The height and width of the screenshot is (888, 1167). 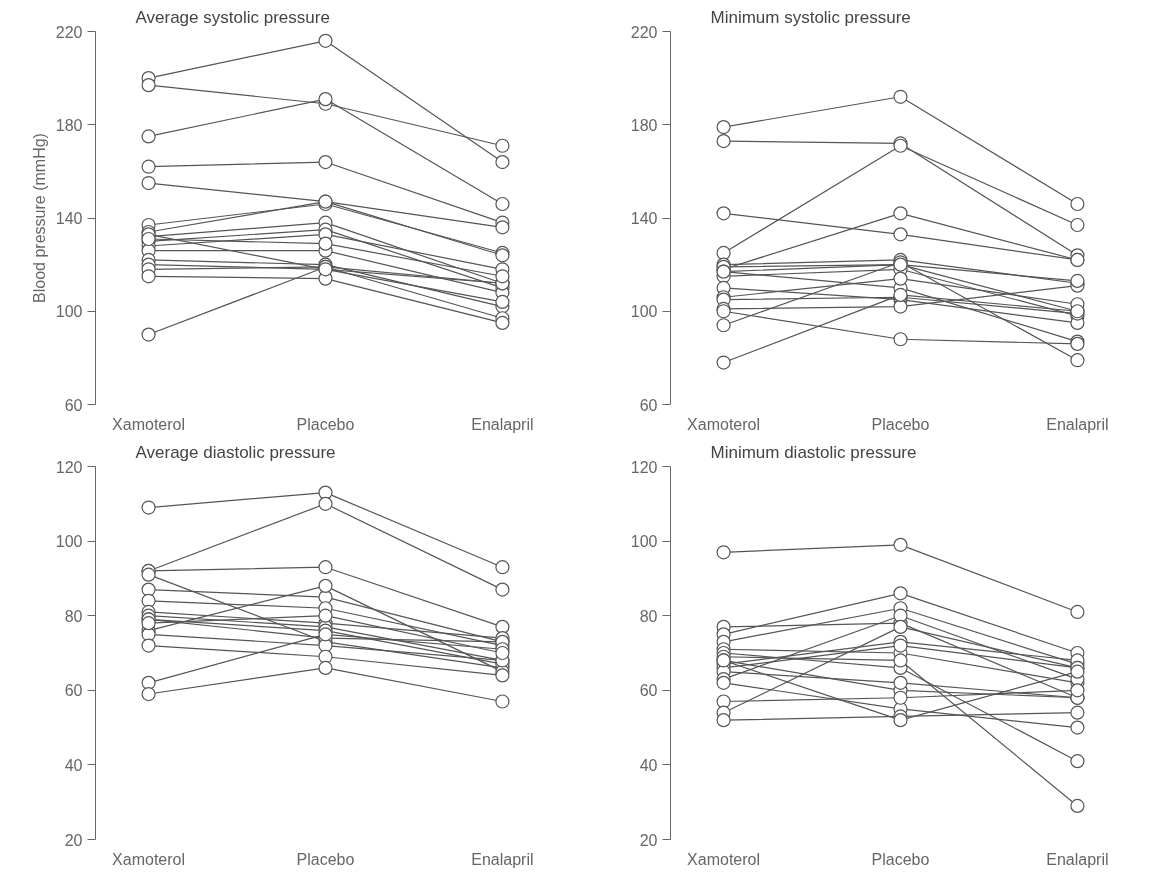 What do you see at coordinates (232, 17) in the screenshot?
I see `chart-title: Average systolic pressure` at bounding box center [232, 17].